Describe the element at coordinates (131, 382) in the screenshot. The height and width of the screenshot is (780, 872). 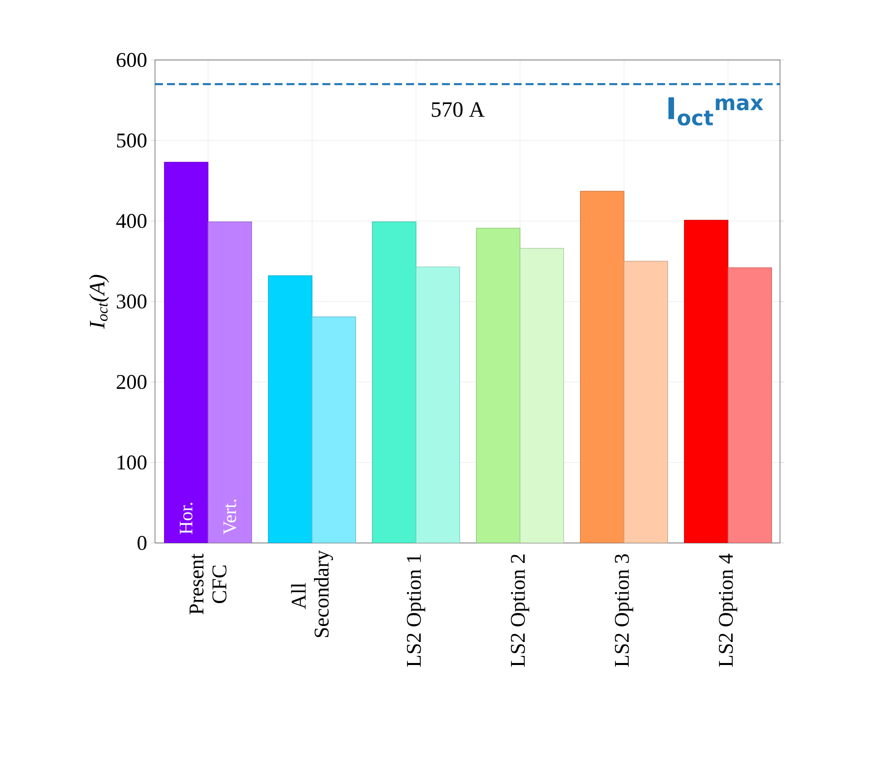
I see `y-tick-label: 200` at that location.